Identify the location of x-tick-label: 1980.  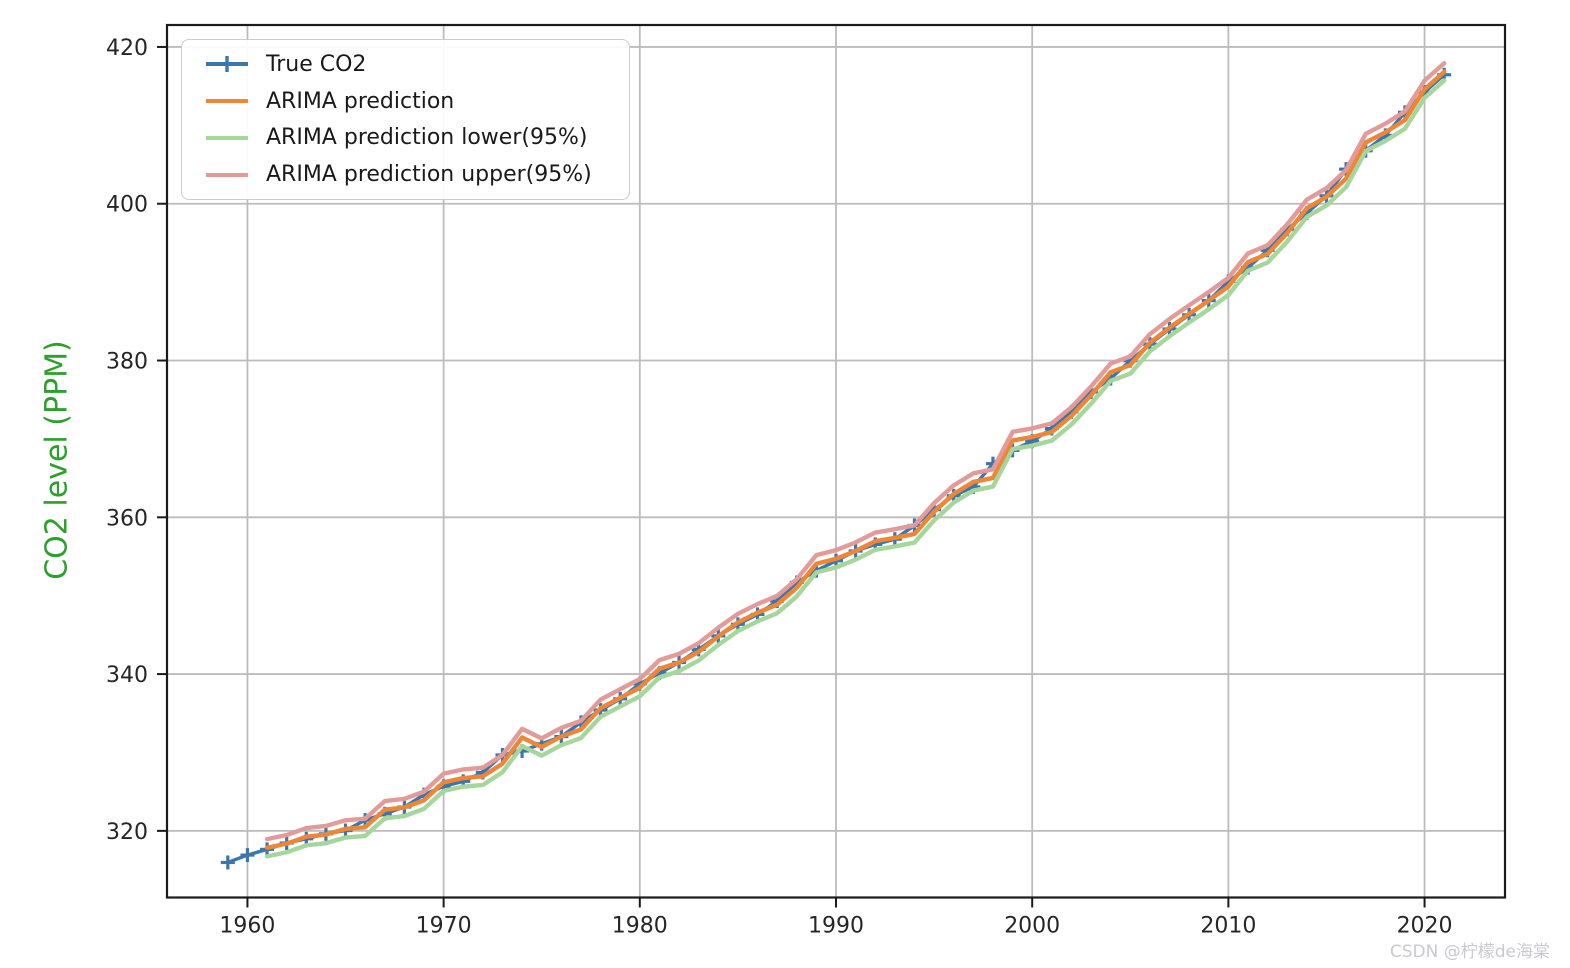
(640, 926).